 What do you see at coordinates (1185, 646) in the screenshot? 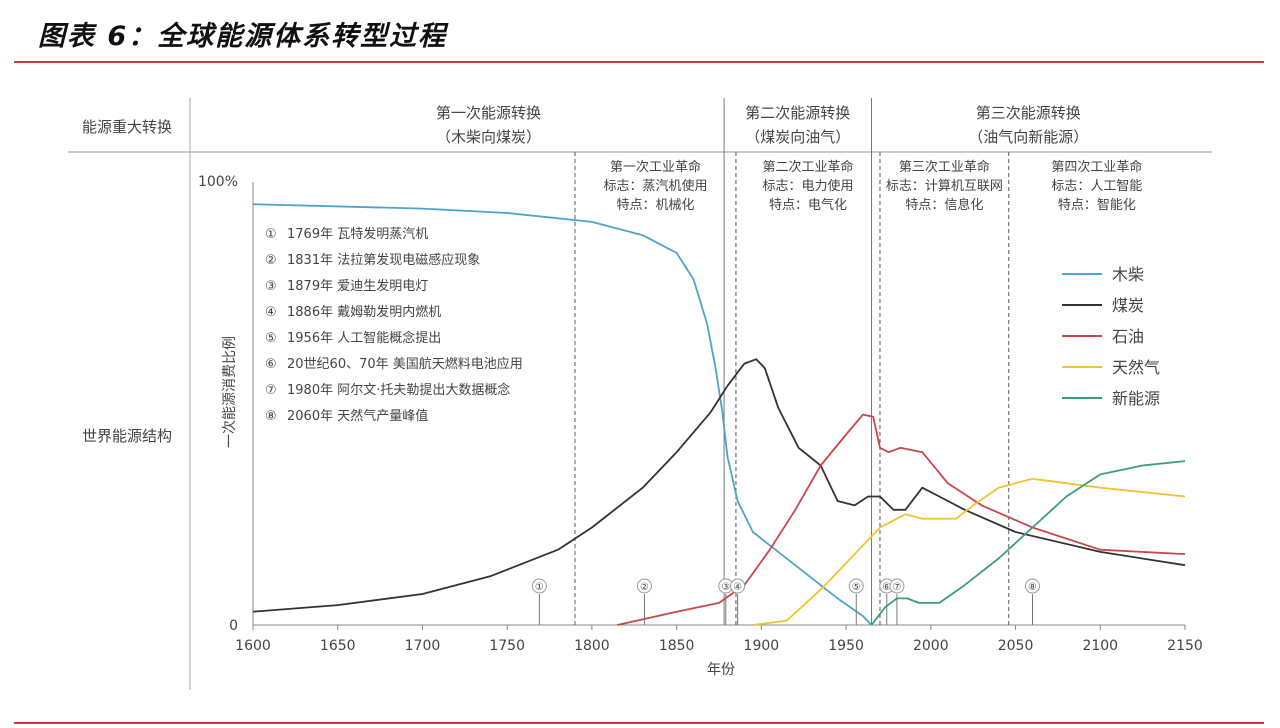
I see `x-tick-label: 2150` at bounding box center [1185, 646].